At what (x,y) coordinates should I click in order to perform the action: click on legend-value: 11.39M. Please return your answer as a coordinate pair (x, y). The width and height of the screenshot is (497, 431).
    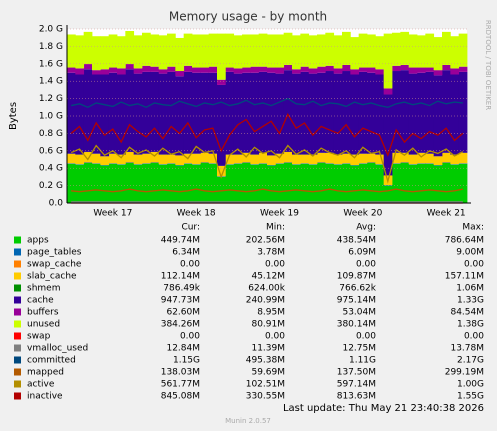
    Looking at the image, I should click on (268, 349).